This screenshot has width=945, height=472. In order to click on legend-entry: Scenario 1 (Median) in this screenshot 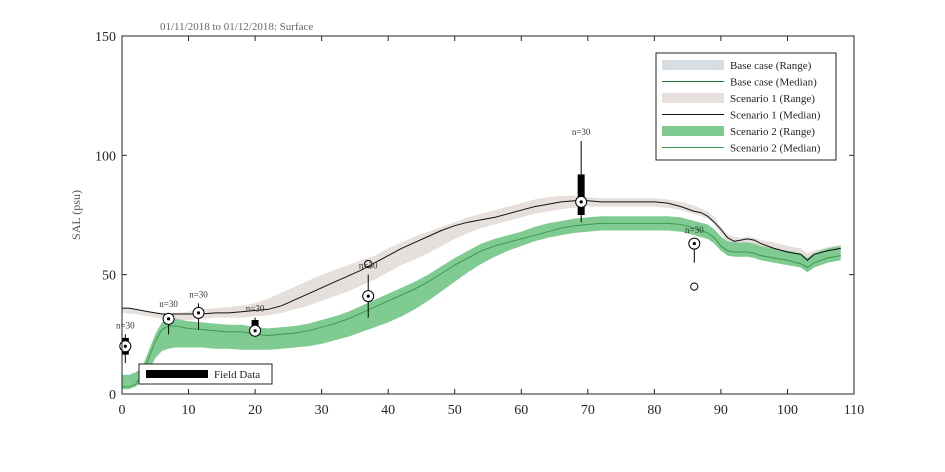, I will do `click(741, 116)`.